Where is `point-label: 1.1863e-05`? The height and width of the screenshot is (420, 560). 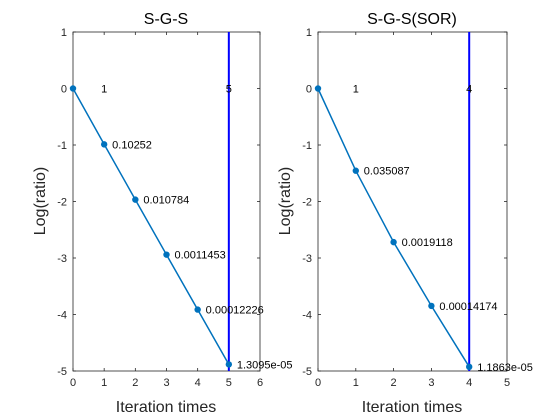 point-label: 1.1863e-05 is located at coordinates (505, 368).